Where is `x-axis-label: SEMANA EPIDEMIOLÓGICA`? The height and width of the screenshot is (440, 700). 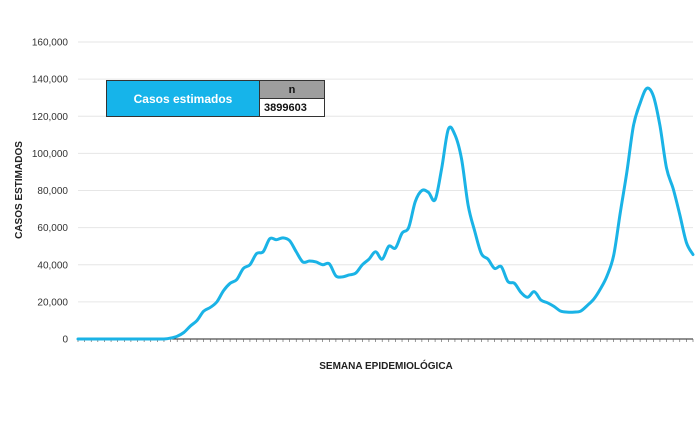 x-axis-label: SEMANA EPIDEMIOLÓGICA is located at coordinates (386, 365).